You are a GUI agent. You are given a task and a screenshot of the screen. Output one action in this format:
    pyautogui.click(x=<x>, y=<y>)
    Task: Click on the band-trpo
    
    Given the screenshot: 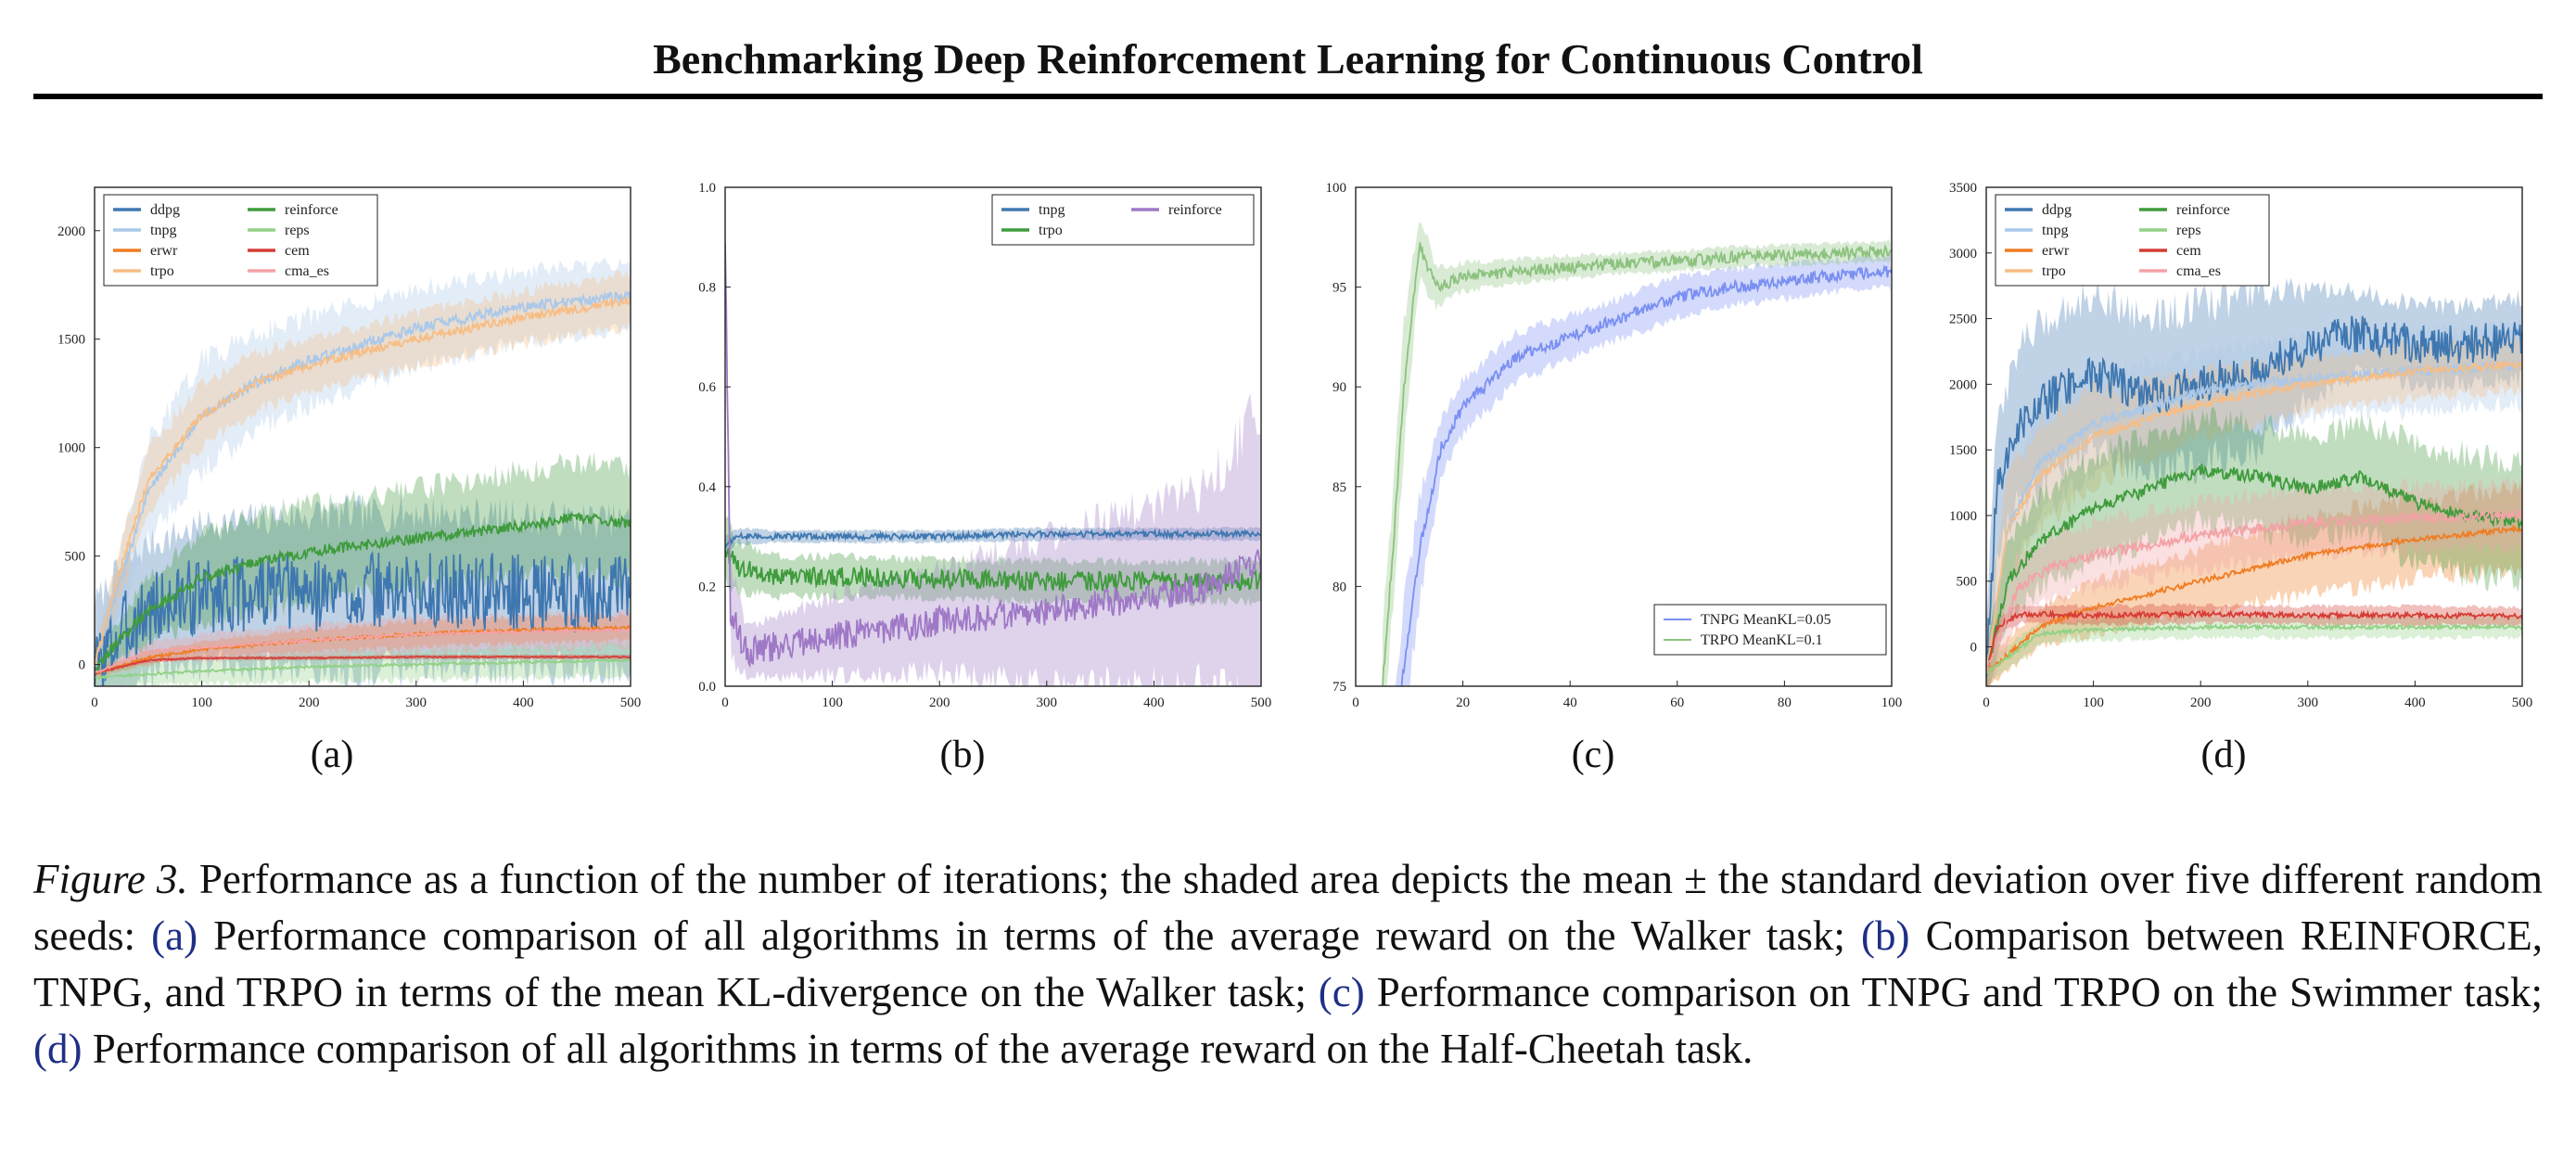 What is the action you would take?
    pyautogui.click(x=2254, y=510)
    